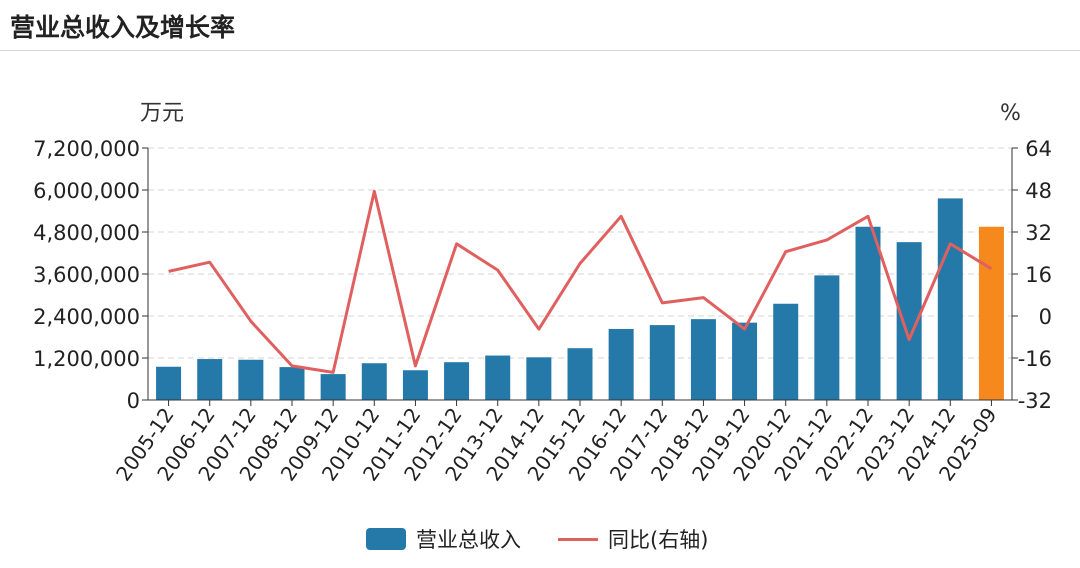  I want to click on right-tick-label: 16, so click(1038, 275).